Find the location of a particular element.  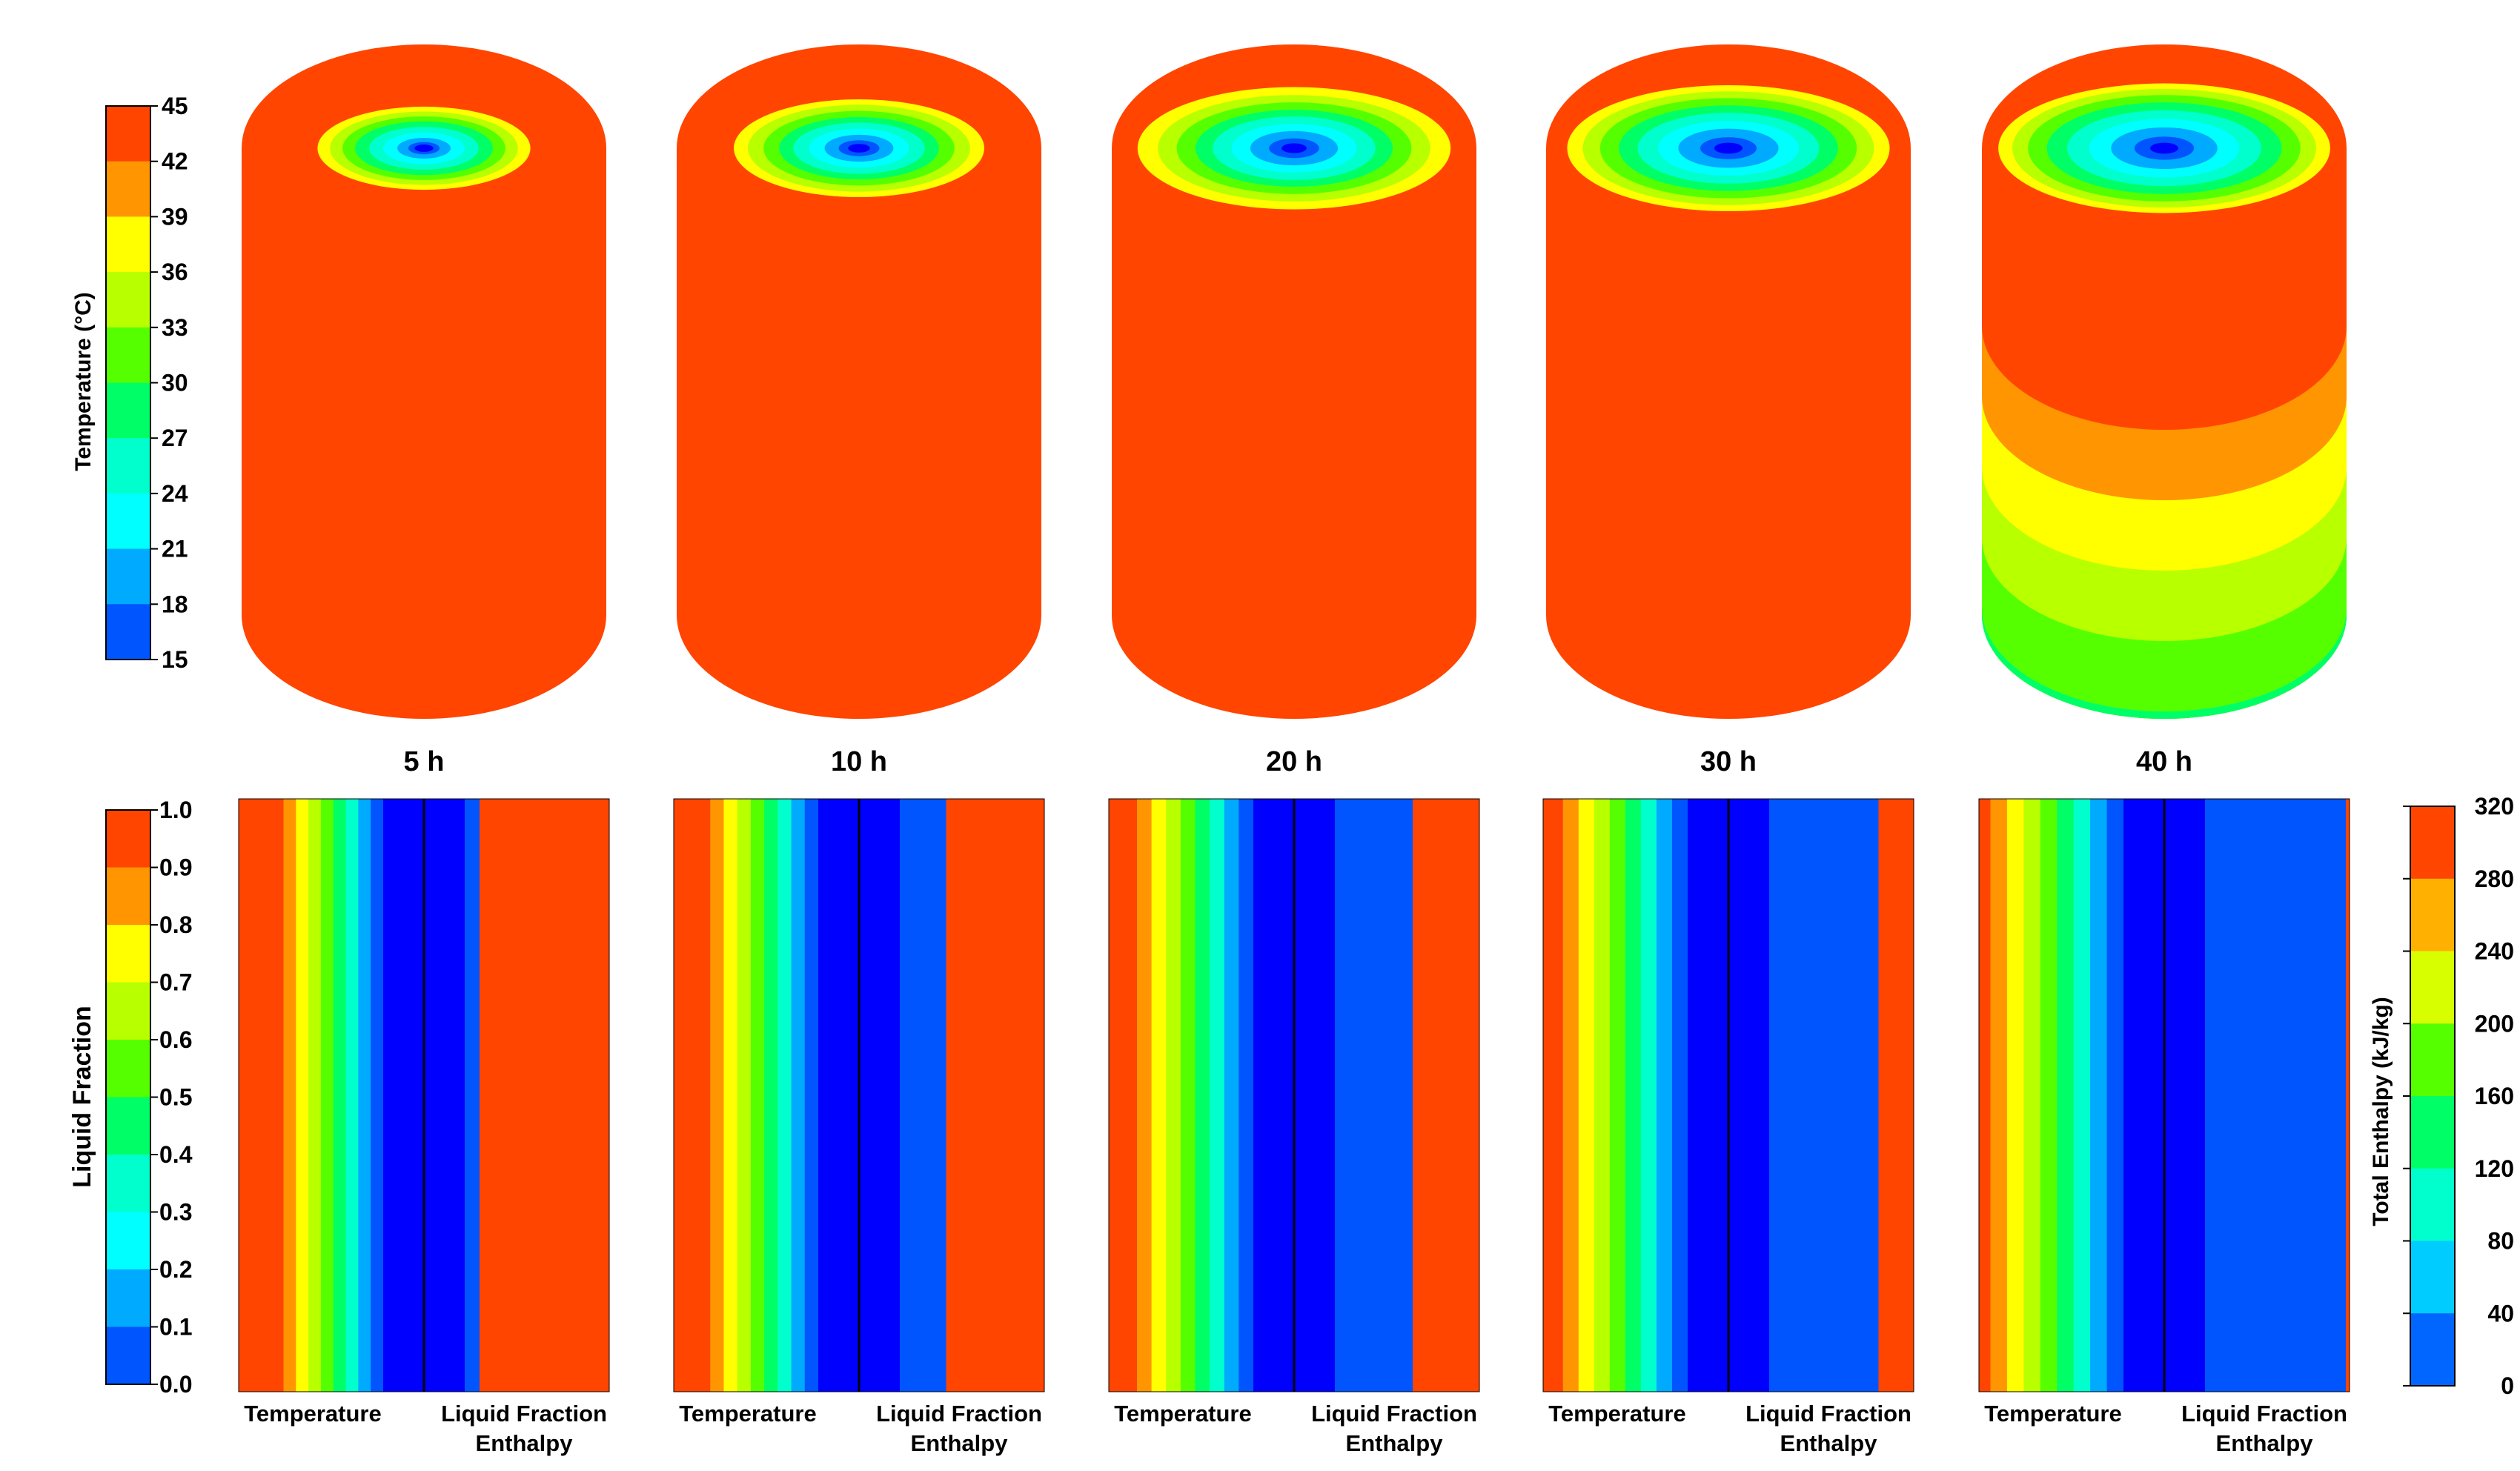

time-label: 5 h is located at coordinates (425, 761).